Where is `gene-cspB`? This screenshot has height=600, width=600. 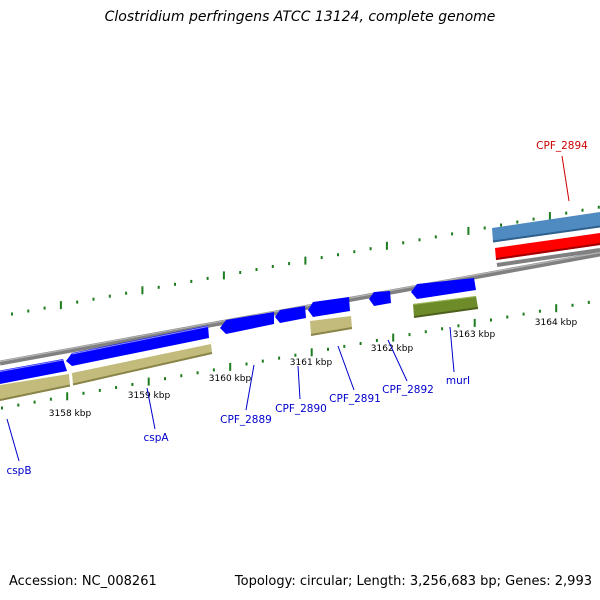 gene-cspB is located at coordinates (35, 387).